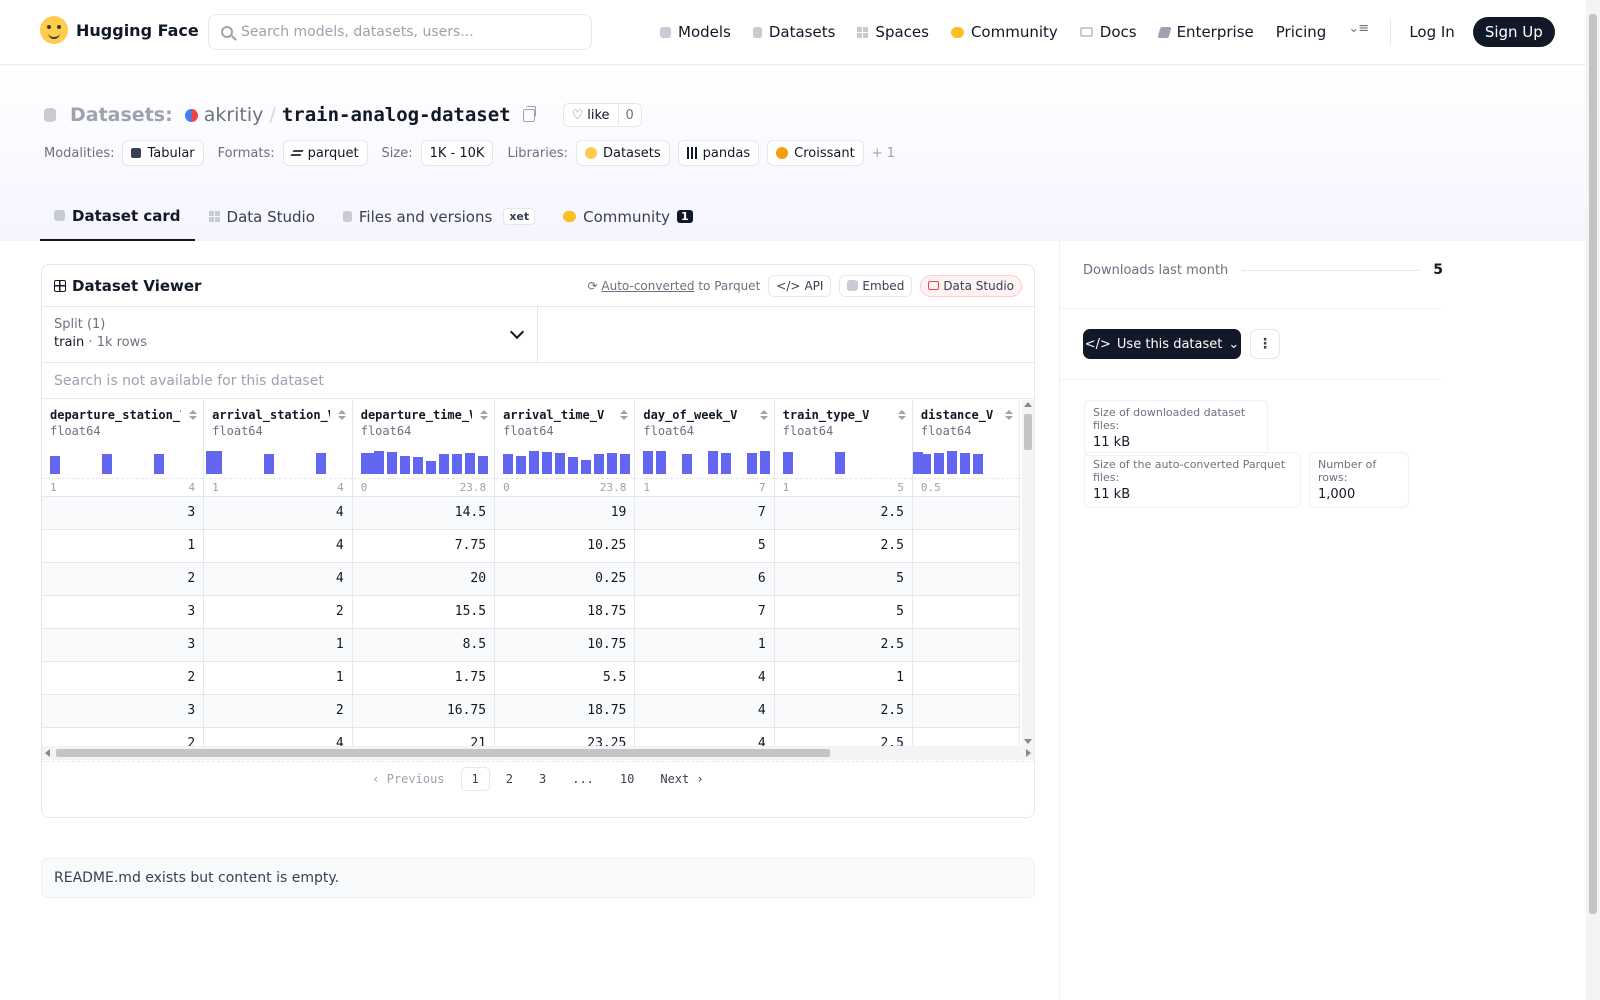  I want to click on more-options-button: ⋮, so click(1265, 344).